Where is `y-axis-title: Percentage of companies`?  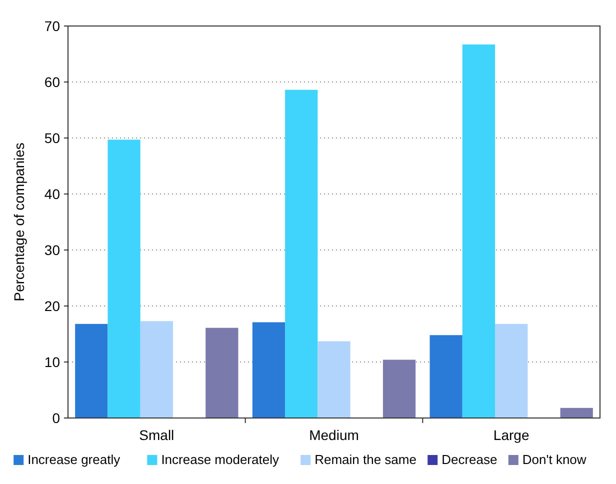 y-axis-title: Percentage of companies is located at coordinates (19, 222).